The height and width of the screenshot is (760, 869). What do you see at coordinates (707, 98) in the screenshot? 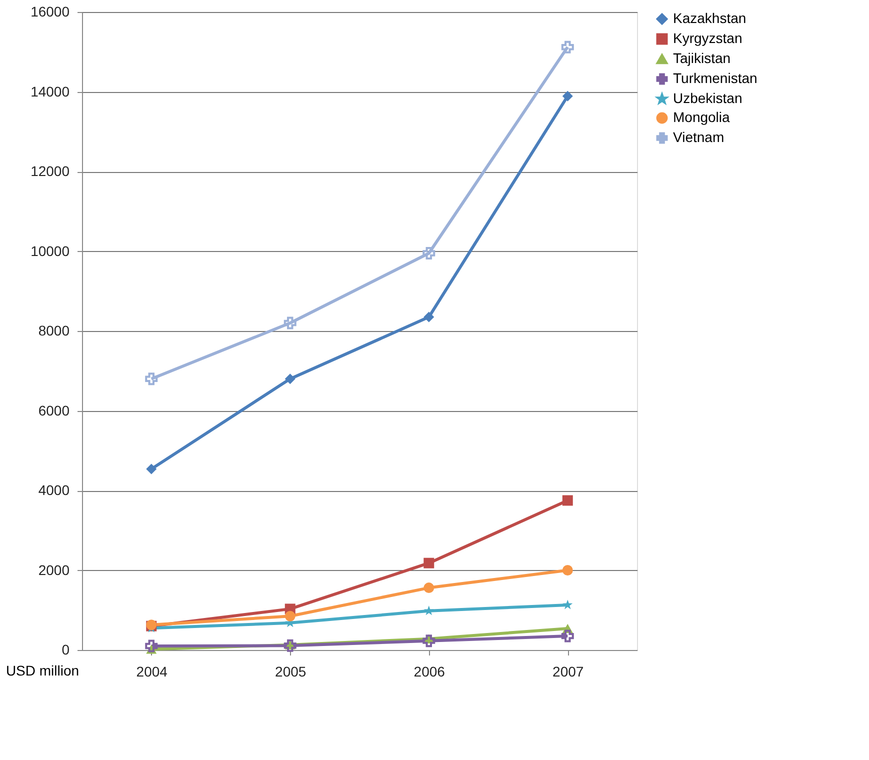
I see `legend-label: Uzbekistan` at bounding box center [707, 98].